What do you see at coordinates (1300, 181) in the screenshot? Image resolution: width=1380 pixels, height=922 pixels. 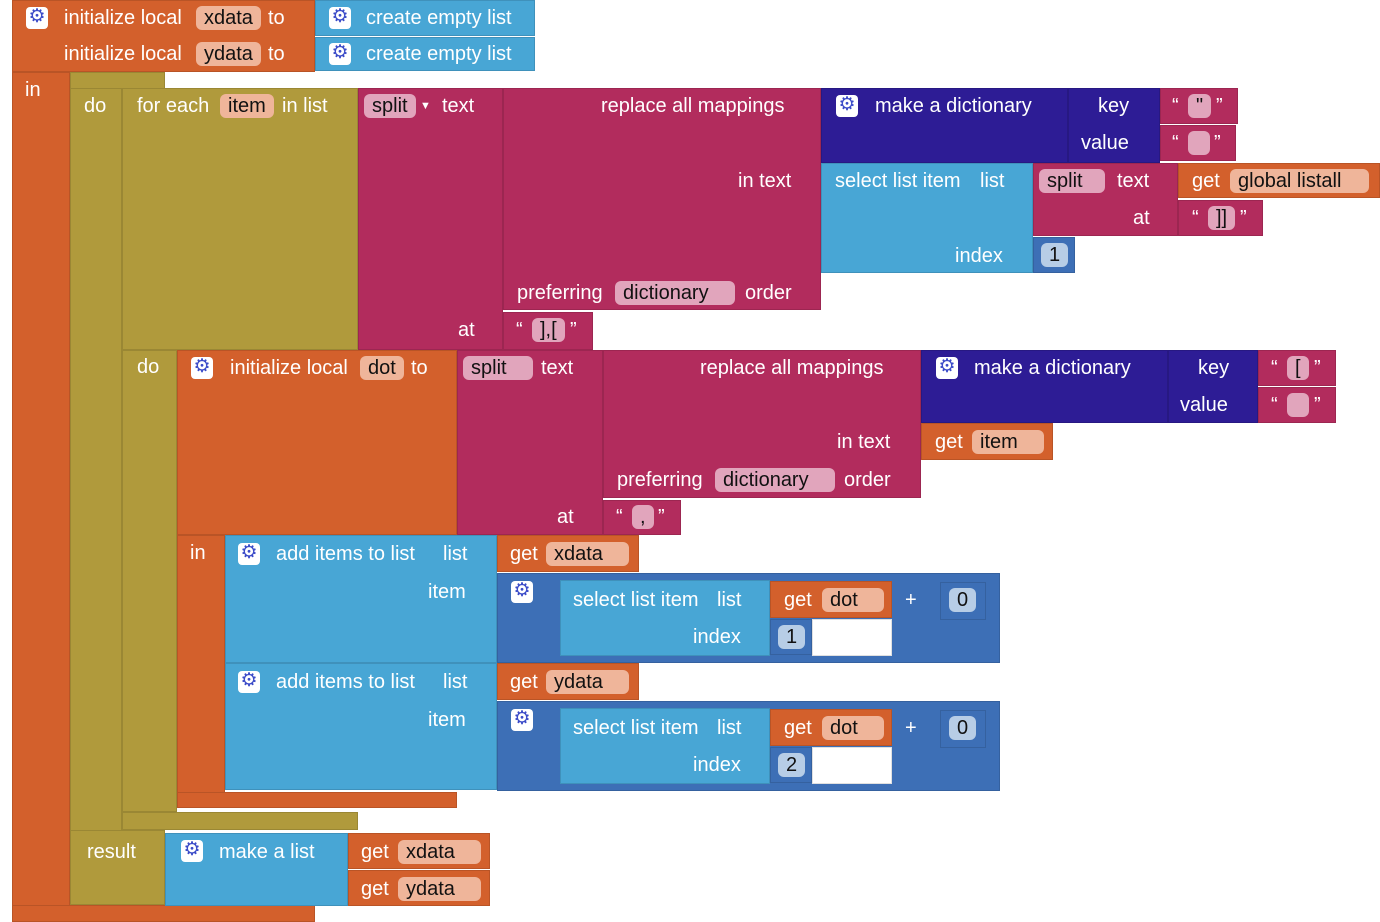 I see `var-dropdown: global listall` at bounding box center [1300, 181].